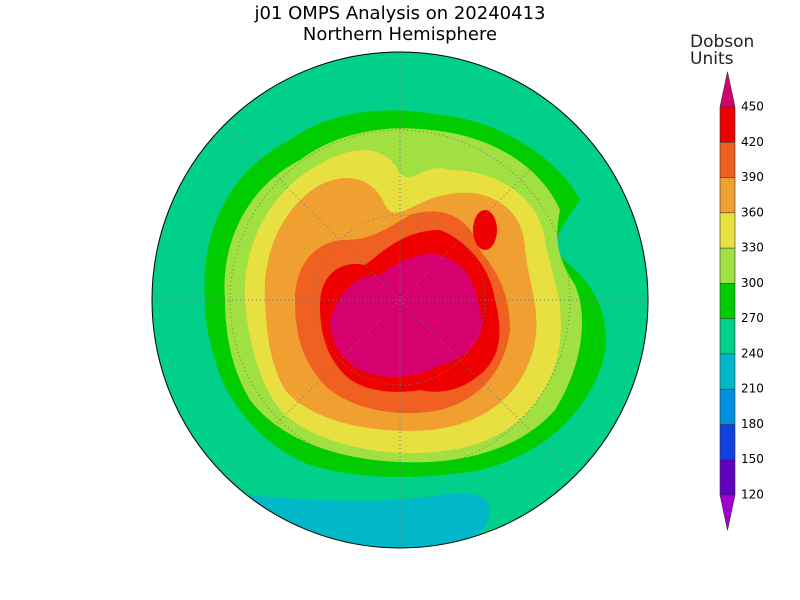 The height and width of the screenshot is (600, 800). I want to click on colorbar-tick-label: 270, so click(752, 318).